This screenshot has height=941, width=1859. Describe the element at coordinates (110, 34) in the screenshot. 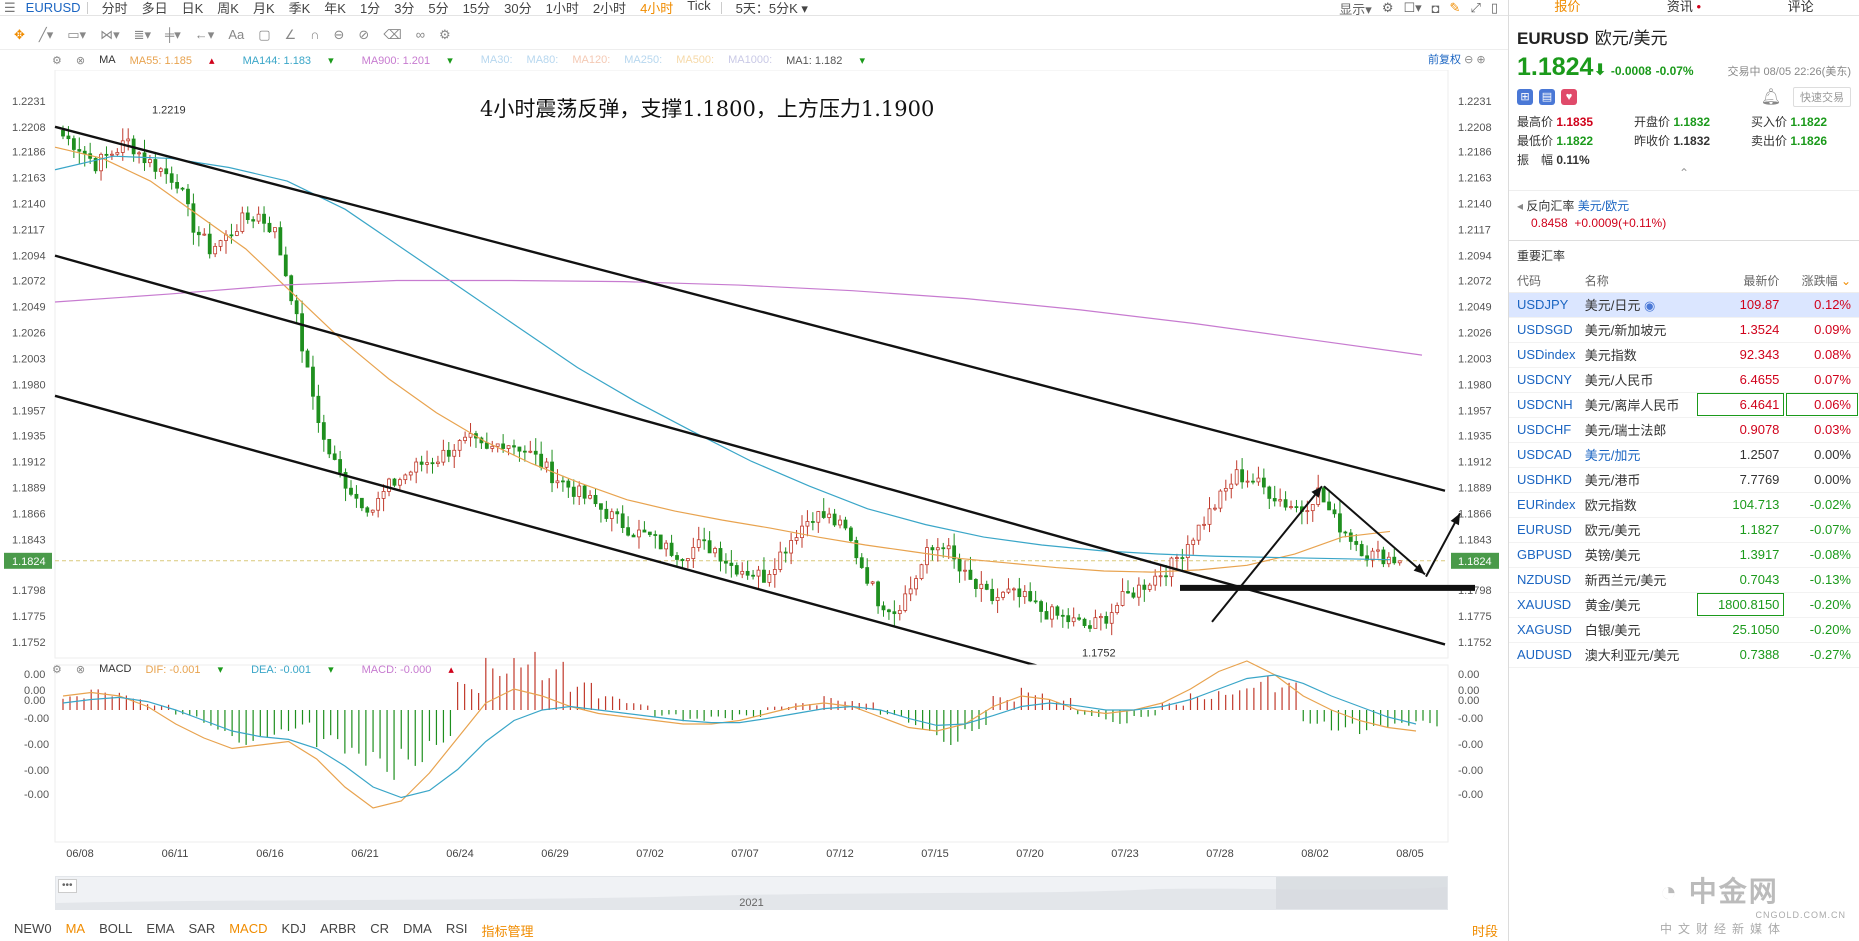

I see `fork-tool-icon: ⋈▾` at that location.